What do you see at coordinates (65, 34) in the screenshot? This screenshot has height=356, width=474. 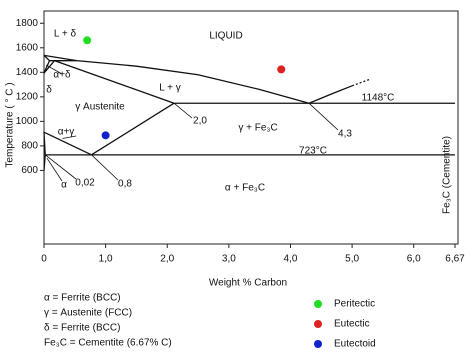 I see `annotation: L + δ` at bounding box center [65, 34].